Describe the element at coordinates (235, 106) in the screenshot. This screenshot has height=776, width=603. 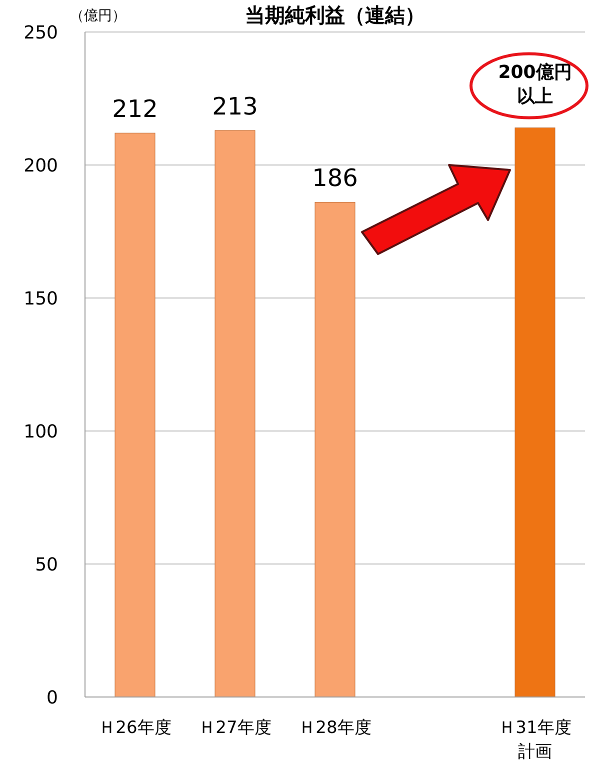
I see `data-label: 213` at that location.